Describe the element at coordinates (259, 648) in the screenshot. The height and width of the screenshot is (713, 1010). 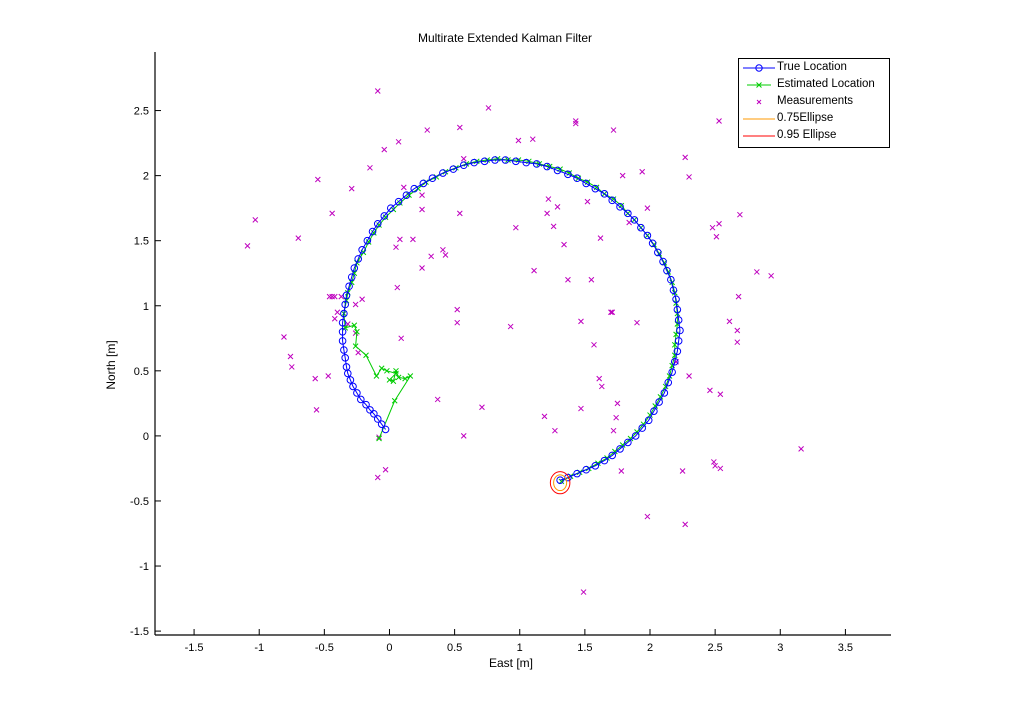
I see `x-tick-label: -1` at that location.